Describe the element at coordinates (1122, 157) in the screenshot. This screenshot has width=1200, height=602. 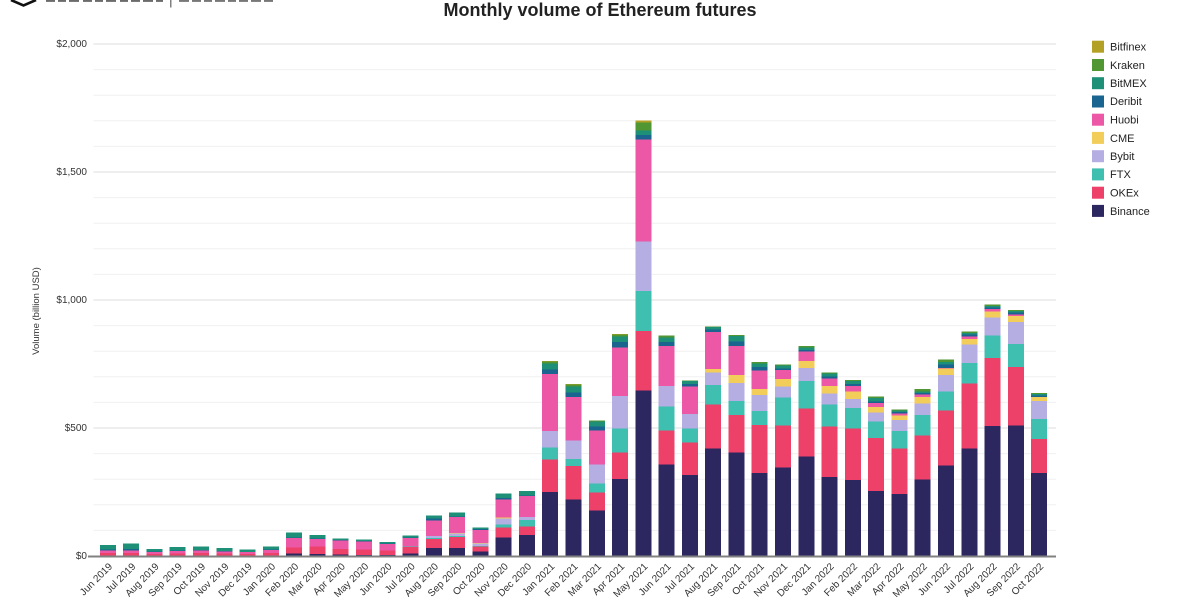
I see `svg-text: Bybit` at that location.